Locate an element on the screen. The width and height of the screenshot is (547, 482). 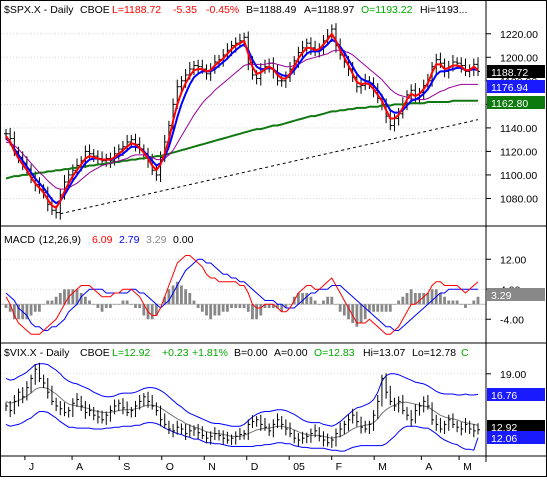
xaxis-month-label: J is located at coordinates (31, 467).